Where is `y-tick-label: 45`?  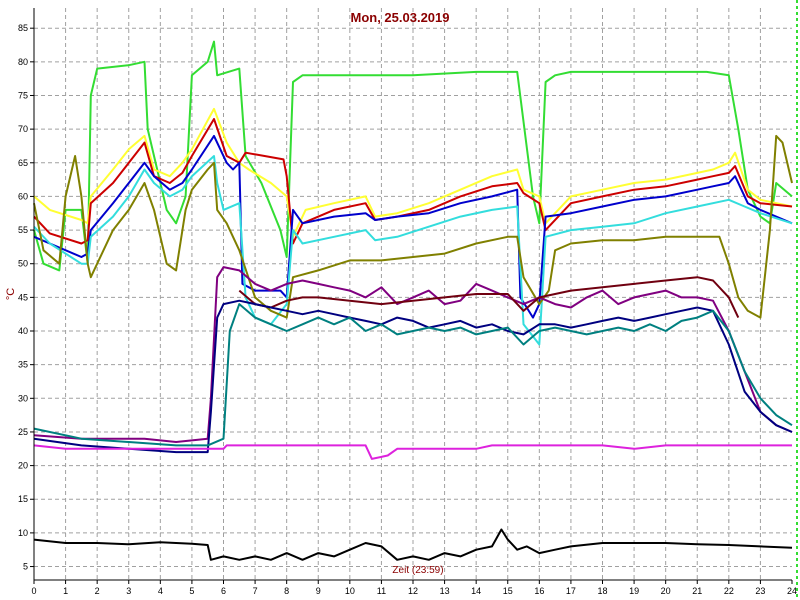 y-tick-label: 45 is located at coordinates (23, 297).